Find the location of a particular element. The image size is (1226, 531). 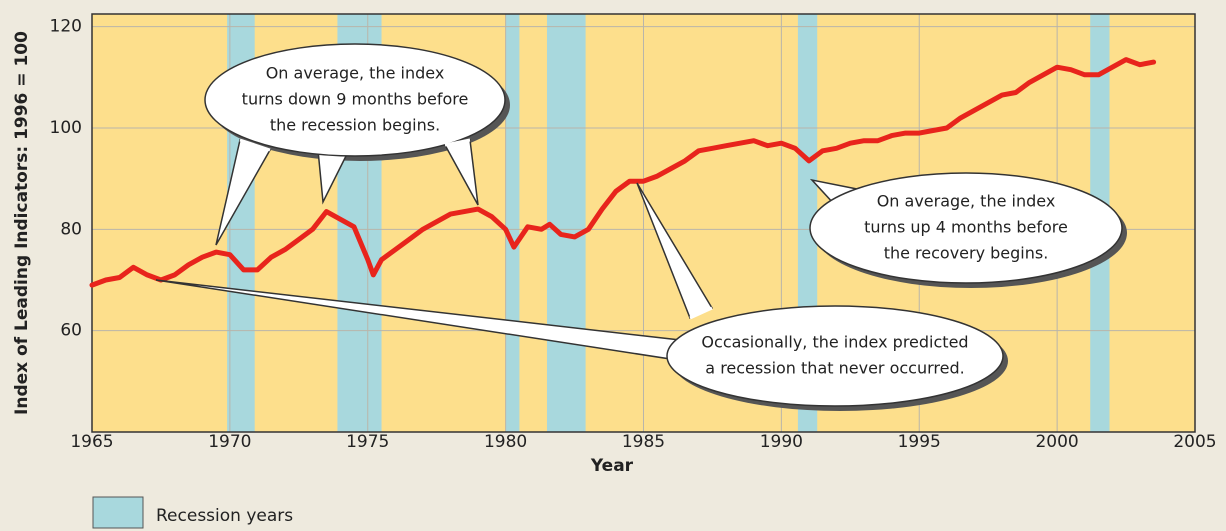

annotation: the recovery begins. is located at coordinates (966, 253).